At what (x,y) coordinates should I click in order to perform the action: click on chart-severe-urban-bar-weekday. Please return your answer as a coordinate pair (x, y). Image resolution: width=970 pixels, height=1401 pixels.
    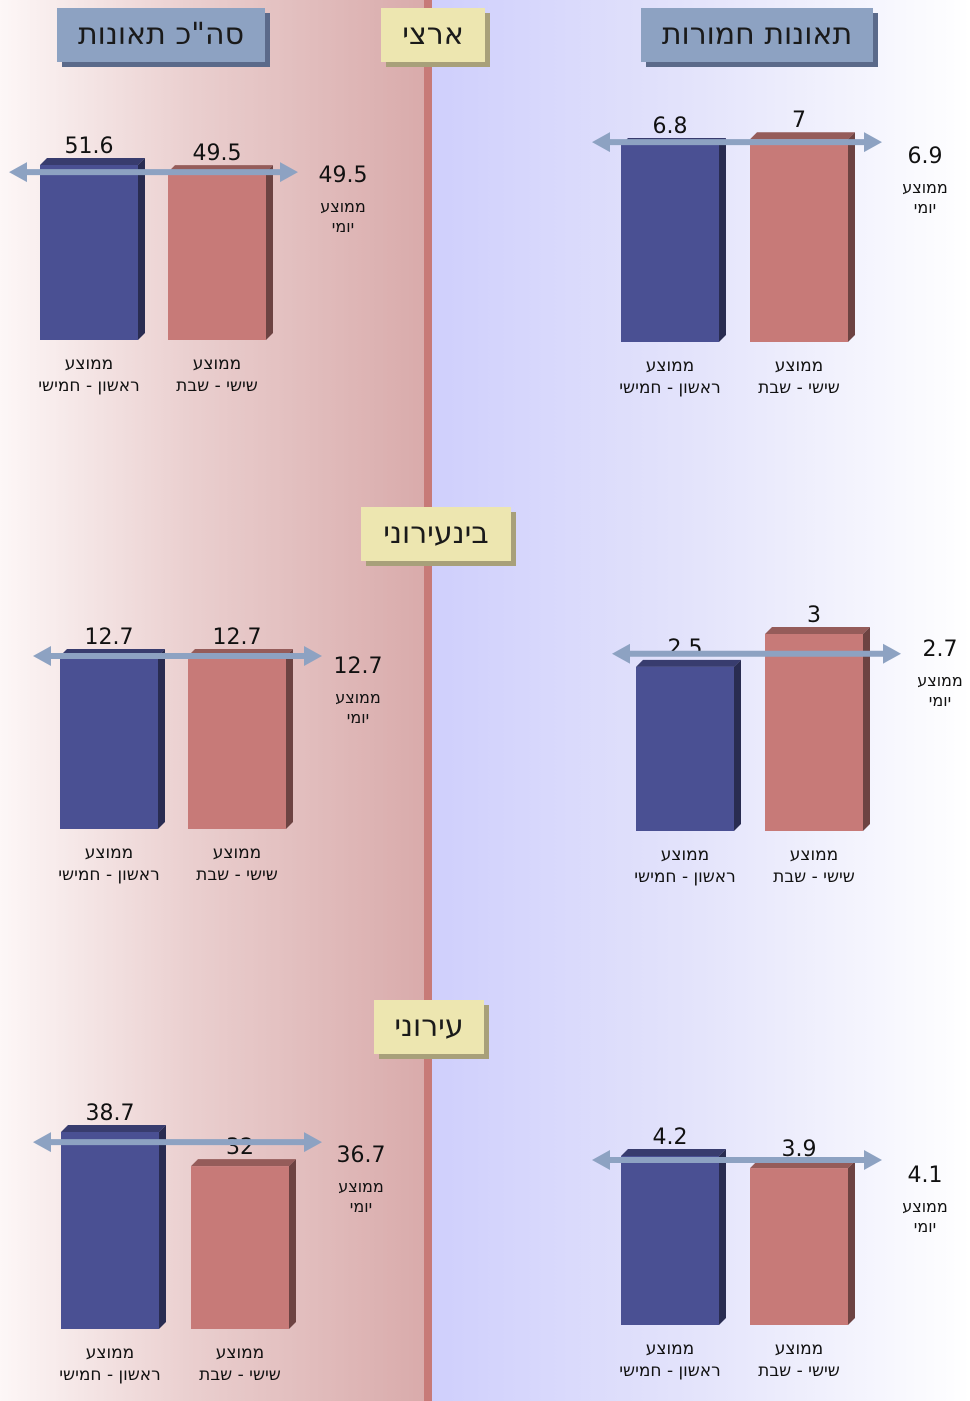
    Looking at the image, I should click on (673, 1237).